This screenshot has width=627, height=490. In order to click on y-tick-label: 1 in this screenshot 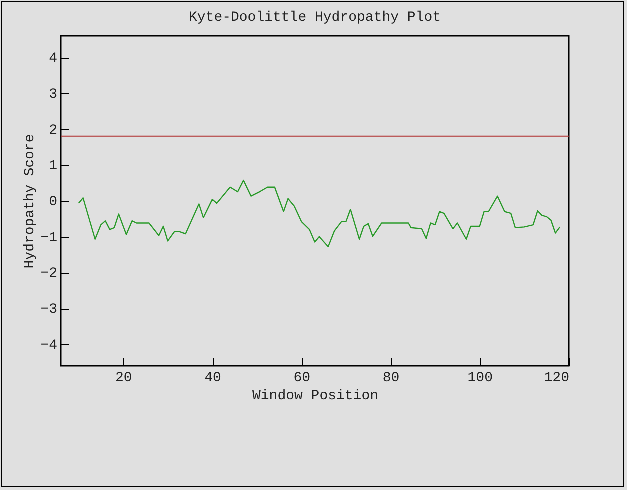, I will do `click(53, 166)`.